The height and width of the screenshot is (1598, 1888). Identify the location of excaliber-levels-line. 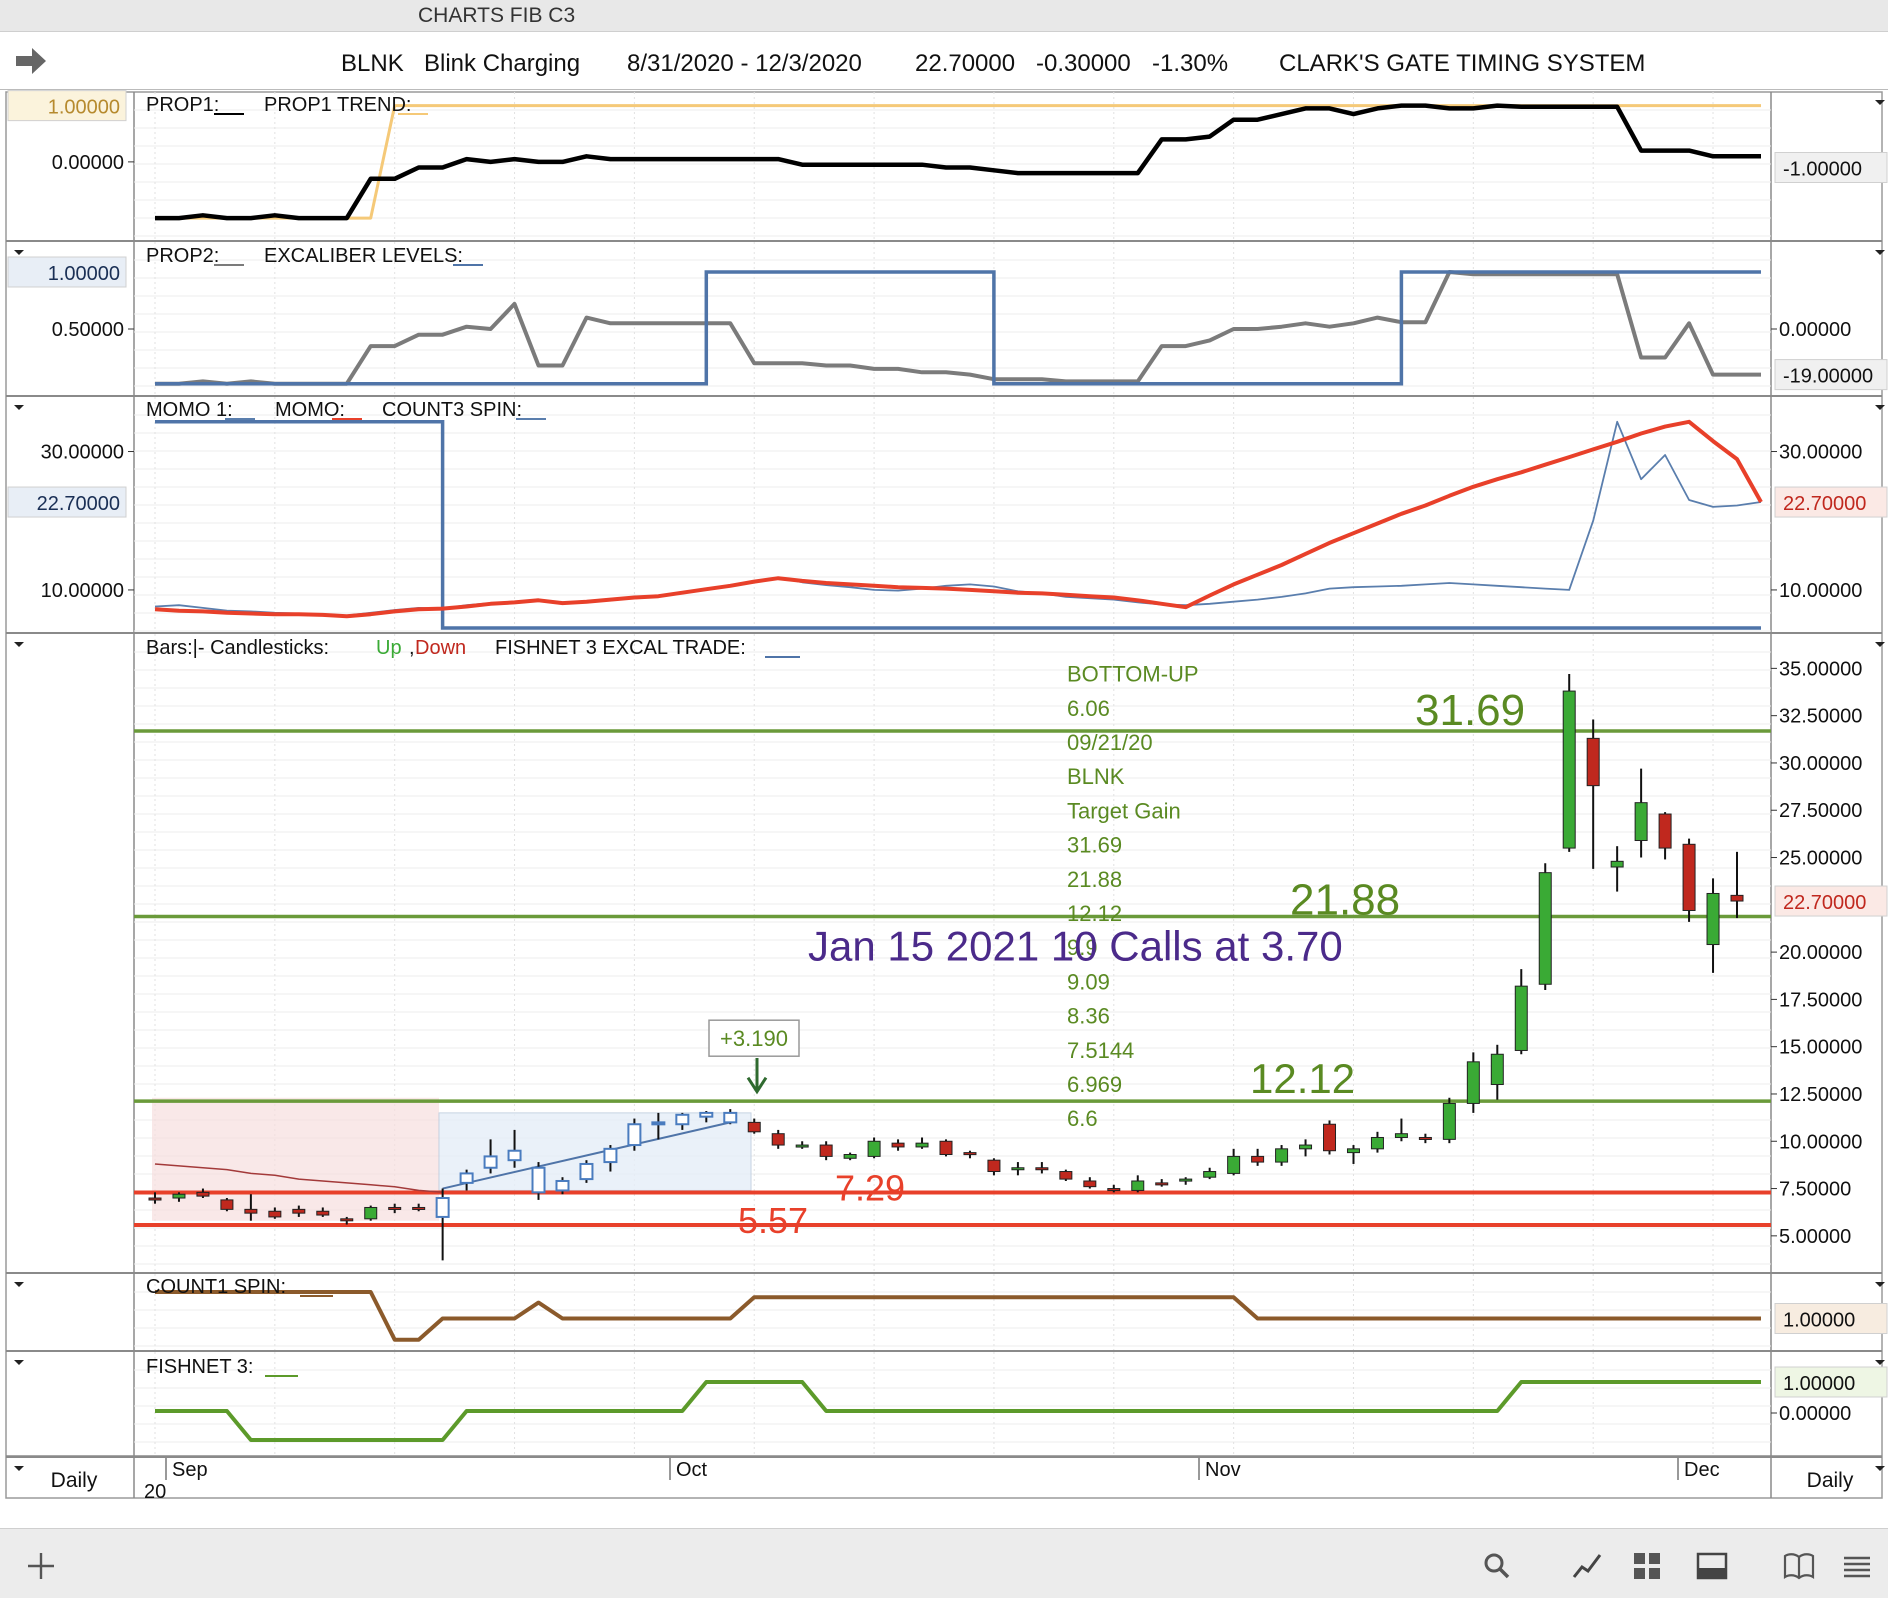
(958, 328).